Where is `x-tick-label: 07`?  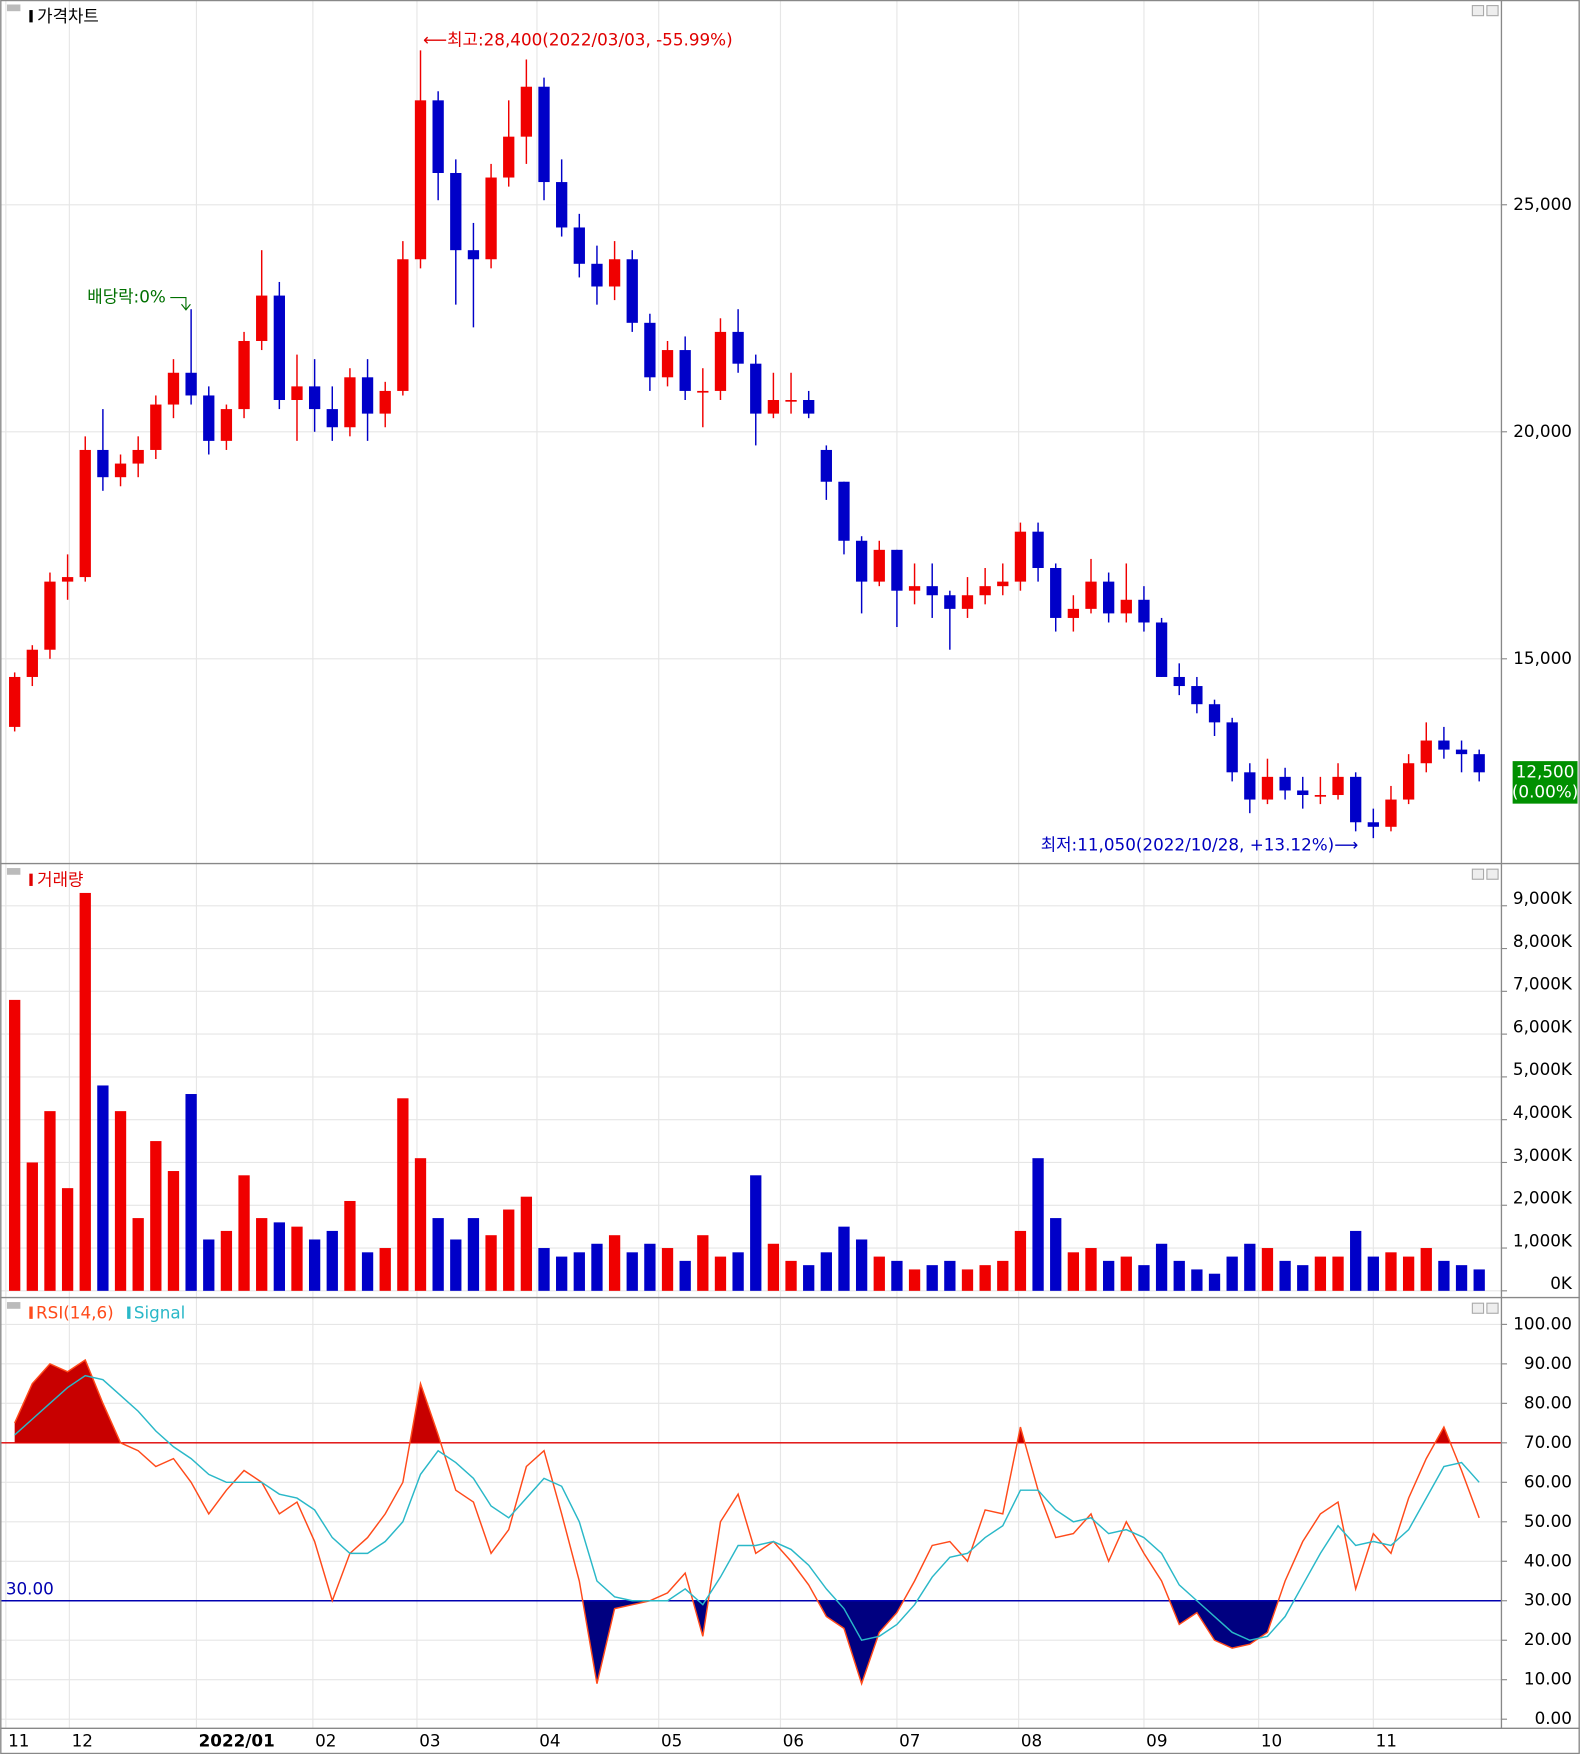 x-tick-label: 07 is located at coordinates (909, 1741).